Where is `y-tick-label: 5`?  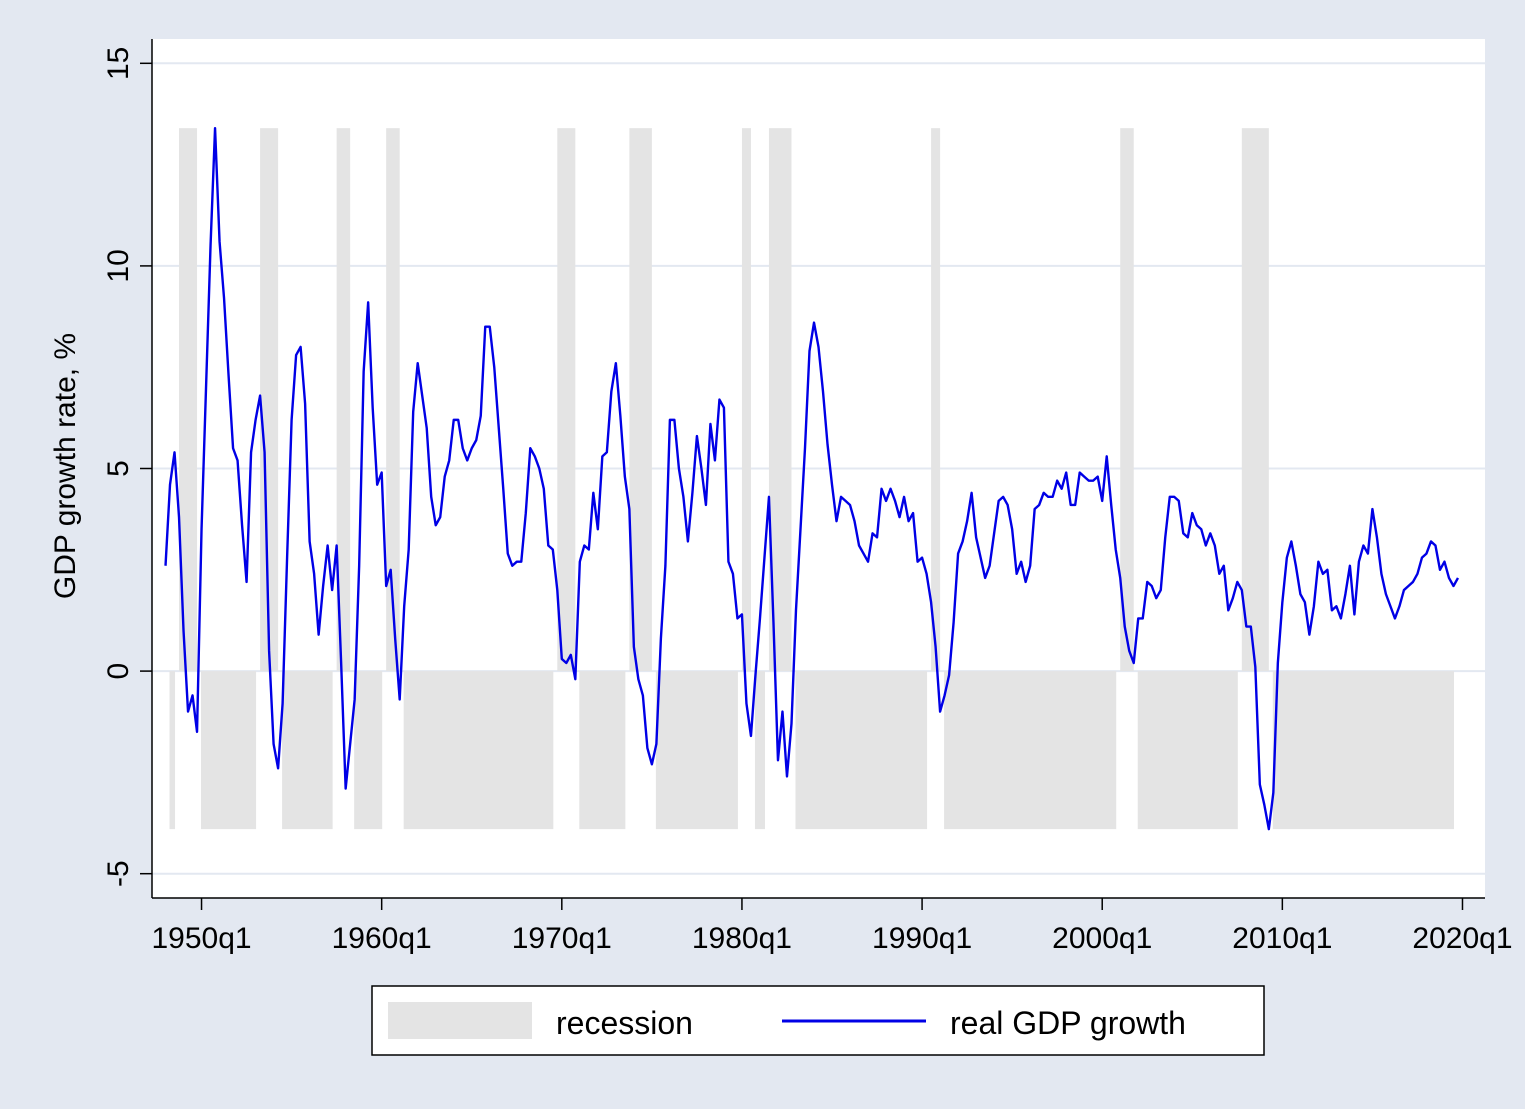 y-tick-label: 5 is located at coordinates (118, 468).